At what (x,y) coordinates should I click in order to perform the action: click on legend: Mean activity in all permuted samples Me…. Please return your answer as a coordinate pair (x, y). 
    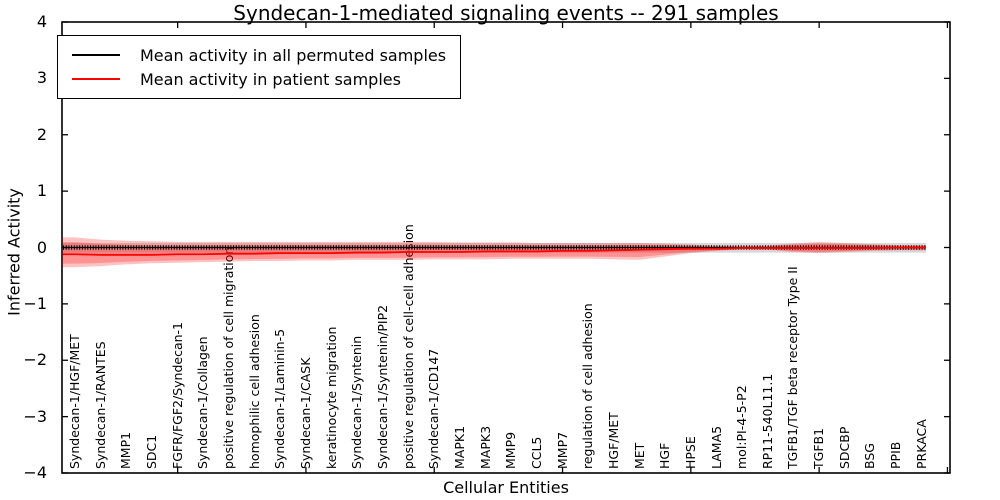
    Looking at the image, I should click on (259, 67).